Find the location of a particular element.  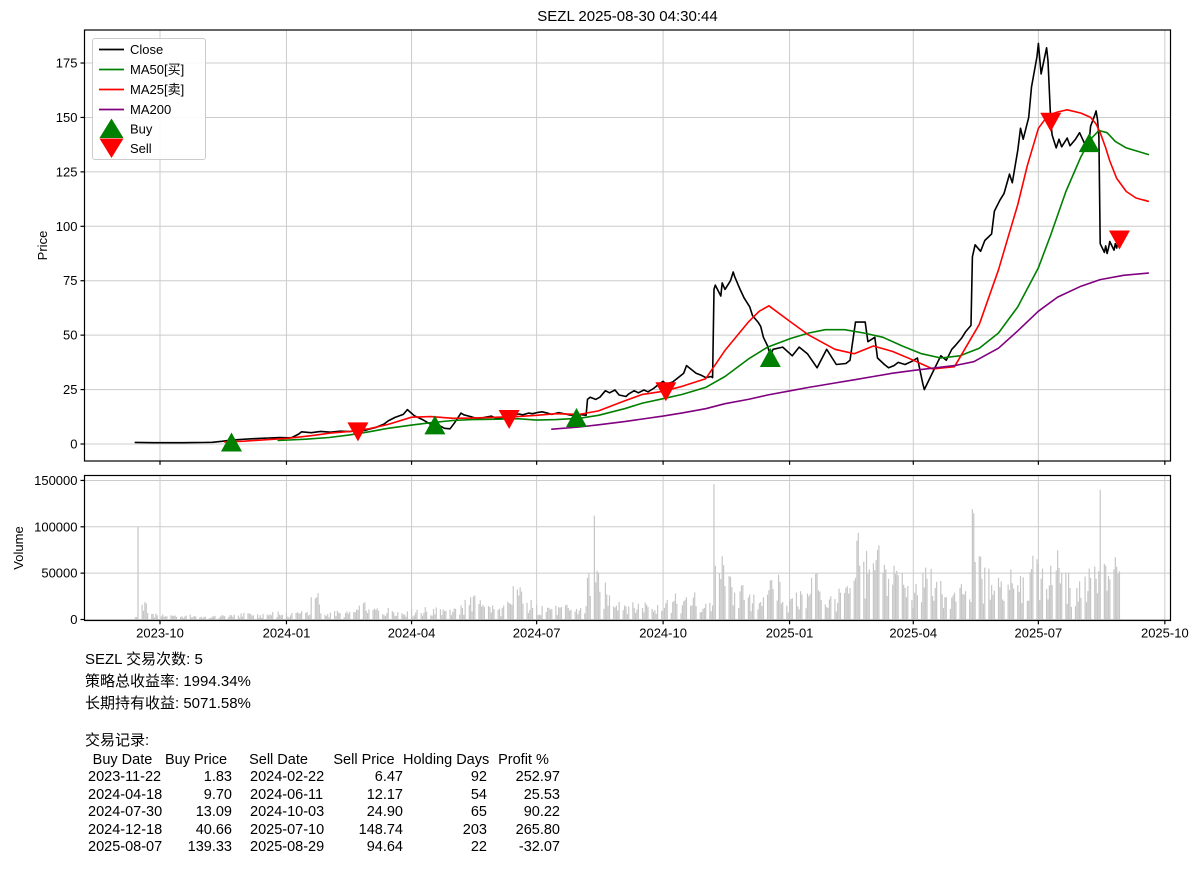

trade-cell: 40.66 is located at coordinates (213, 829).